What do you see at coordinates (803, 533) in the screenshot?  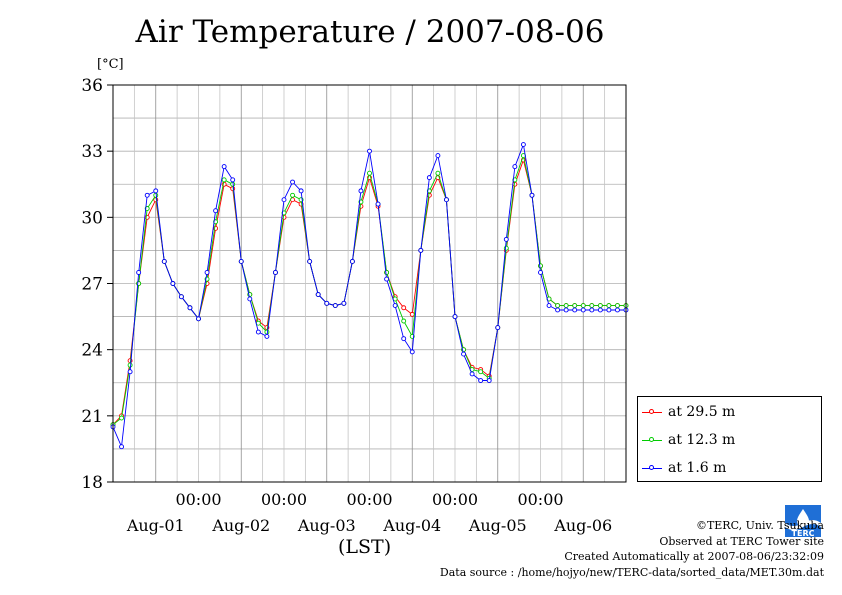 I see `logo-text: TERC` at bounding box center [803, 533].